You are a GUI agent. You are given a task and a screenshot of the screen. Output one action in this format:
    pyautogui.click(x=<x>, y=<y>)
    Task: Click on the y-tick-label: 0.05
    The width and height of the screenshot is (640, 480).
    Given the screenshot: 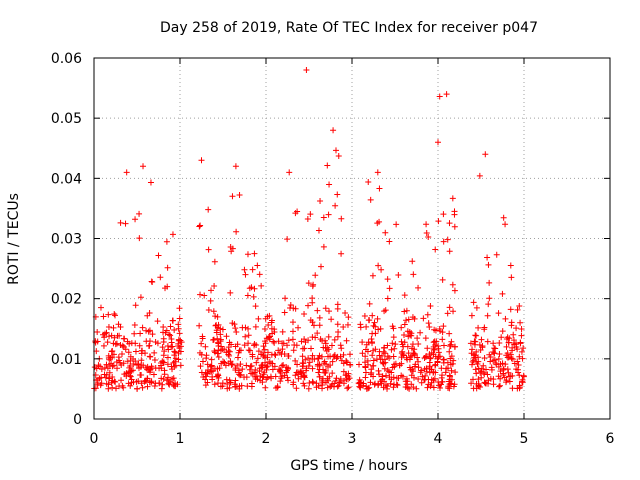 What is the action you would take?
    pyautogui.click(x=66, y=119)
    